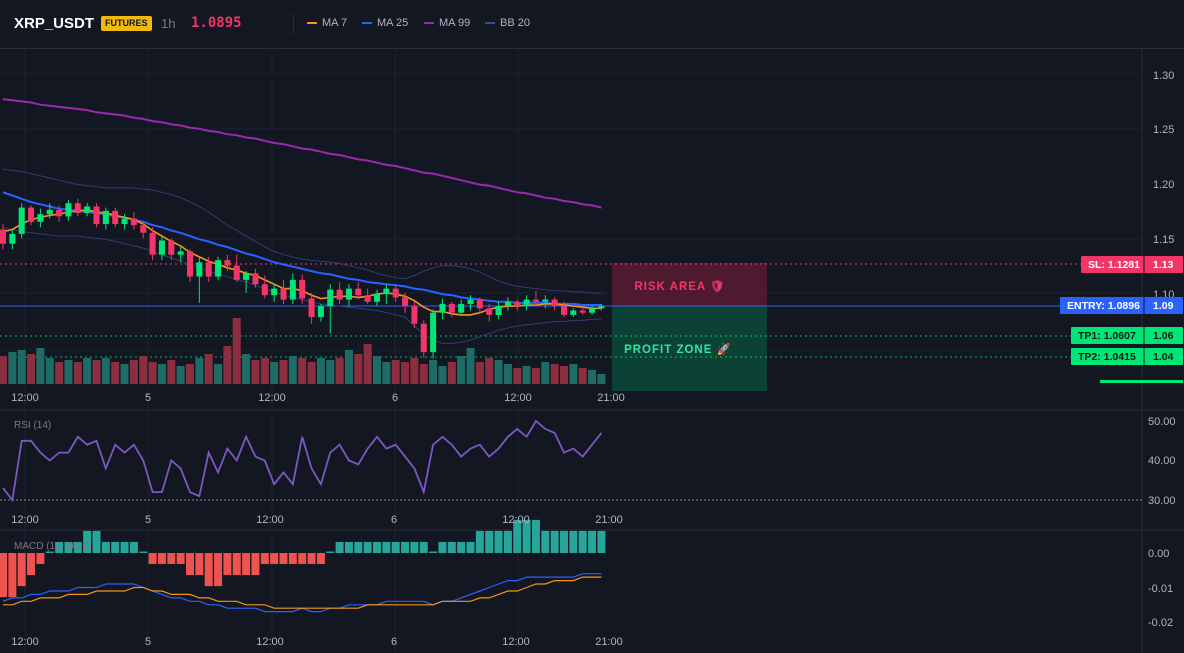 This screenshot has width=1184, height=653. What do you see at coordinates (54, 23) in the screenshot?
I see `symbol-name: XRP_USDT` at bounding box center [54, 23].